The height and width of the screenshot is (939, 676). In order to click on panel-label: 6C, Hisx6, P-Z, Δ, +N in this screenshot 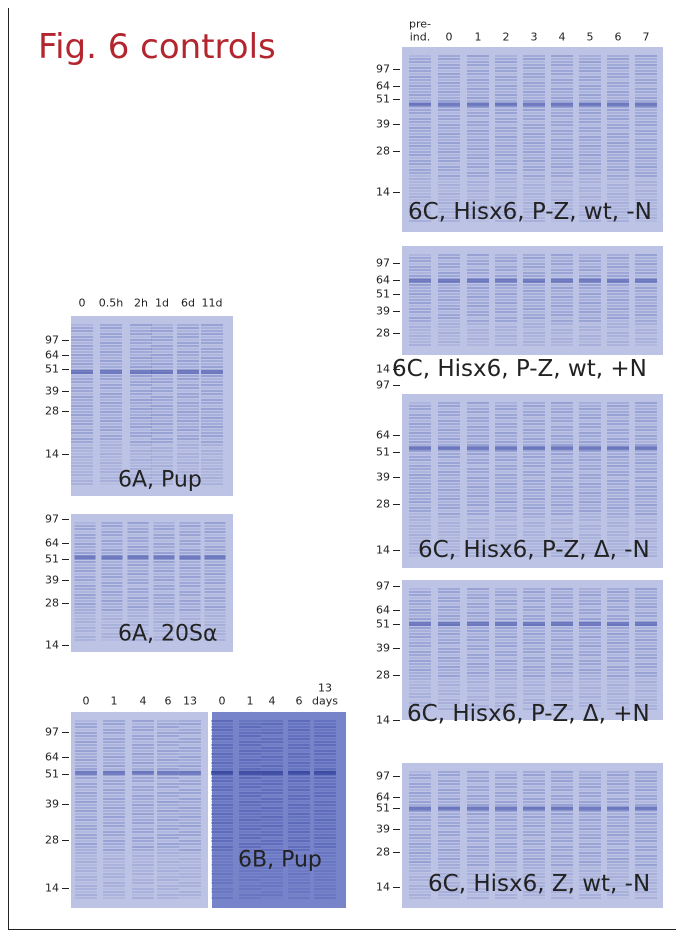, I will do `click(528, 714)`.